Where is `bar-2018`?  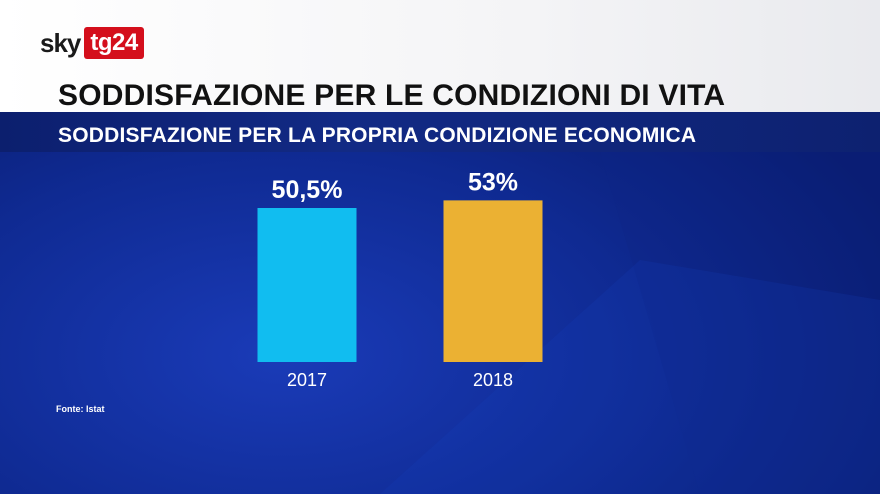 bar-2018 is located at coordinates (493, 281).